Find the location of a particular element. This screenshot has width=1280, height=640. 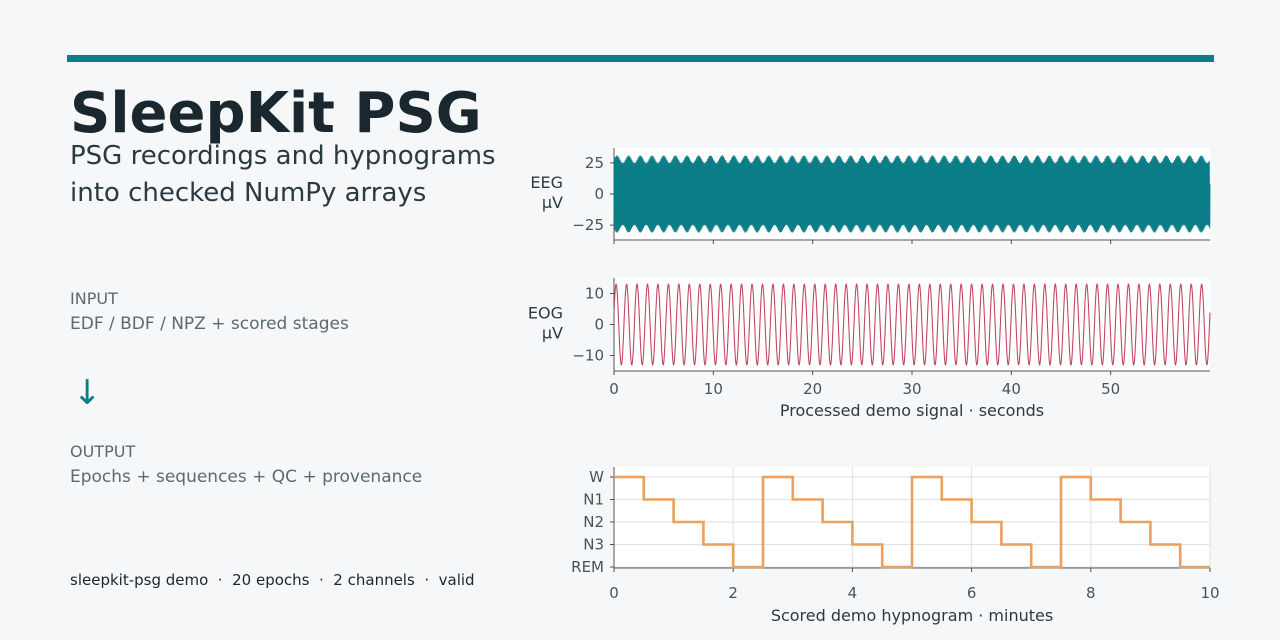

output-contents: Epochs + sequences + QC + provenance is located at coordinates (246, 477).